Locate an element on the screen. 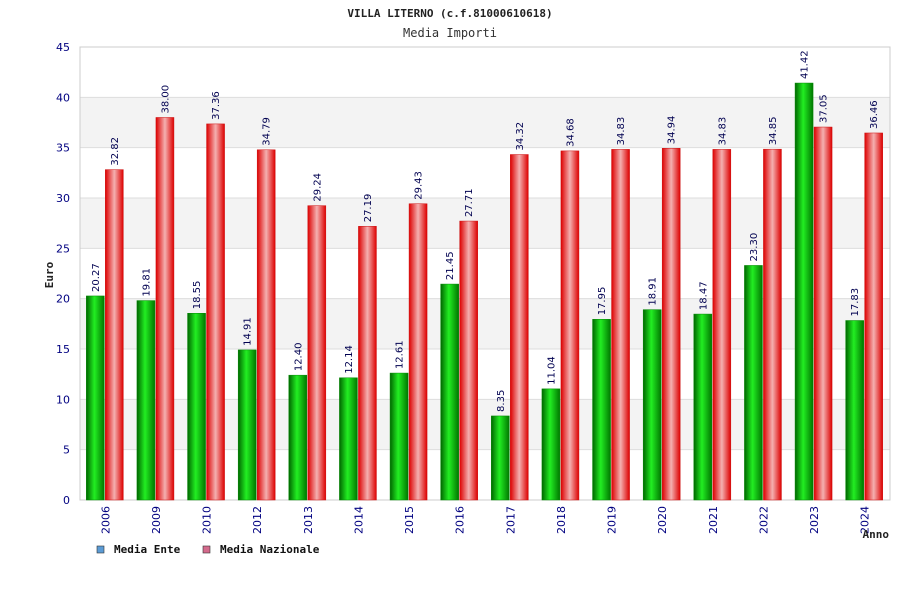  bar-media-ente-2023 is located at coordinates (804, 291).